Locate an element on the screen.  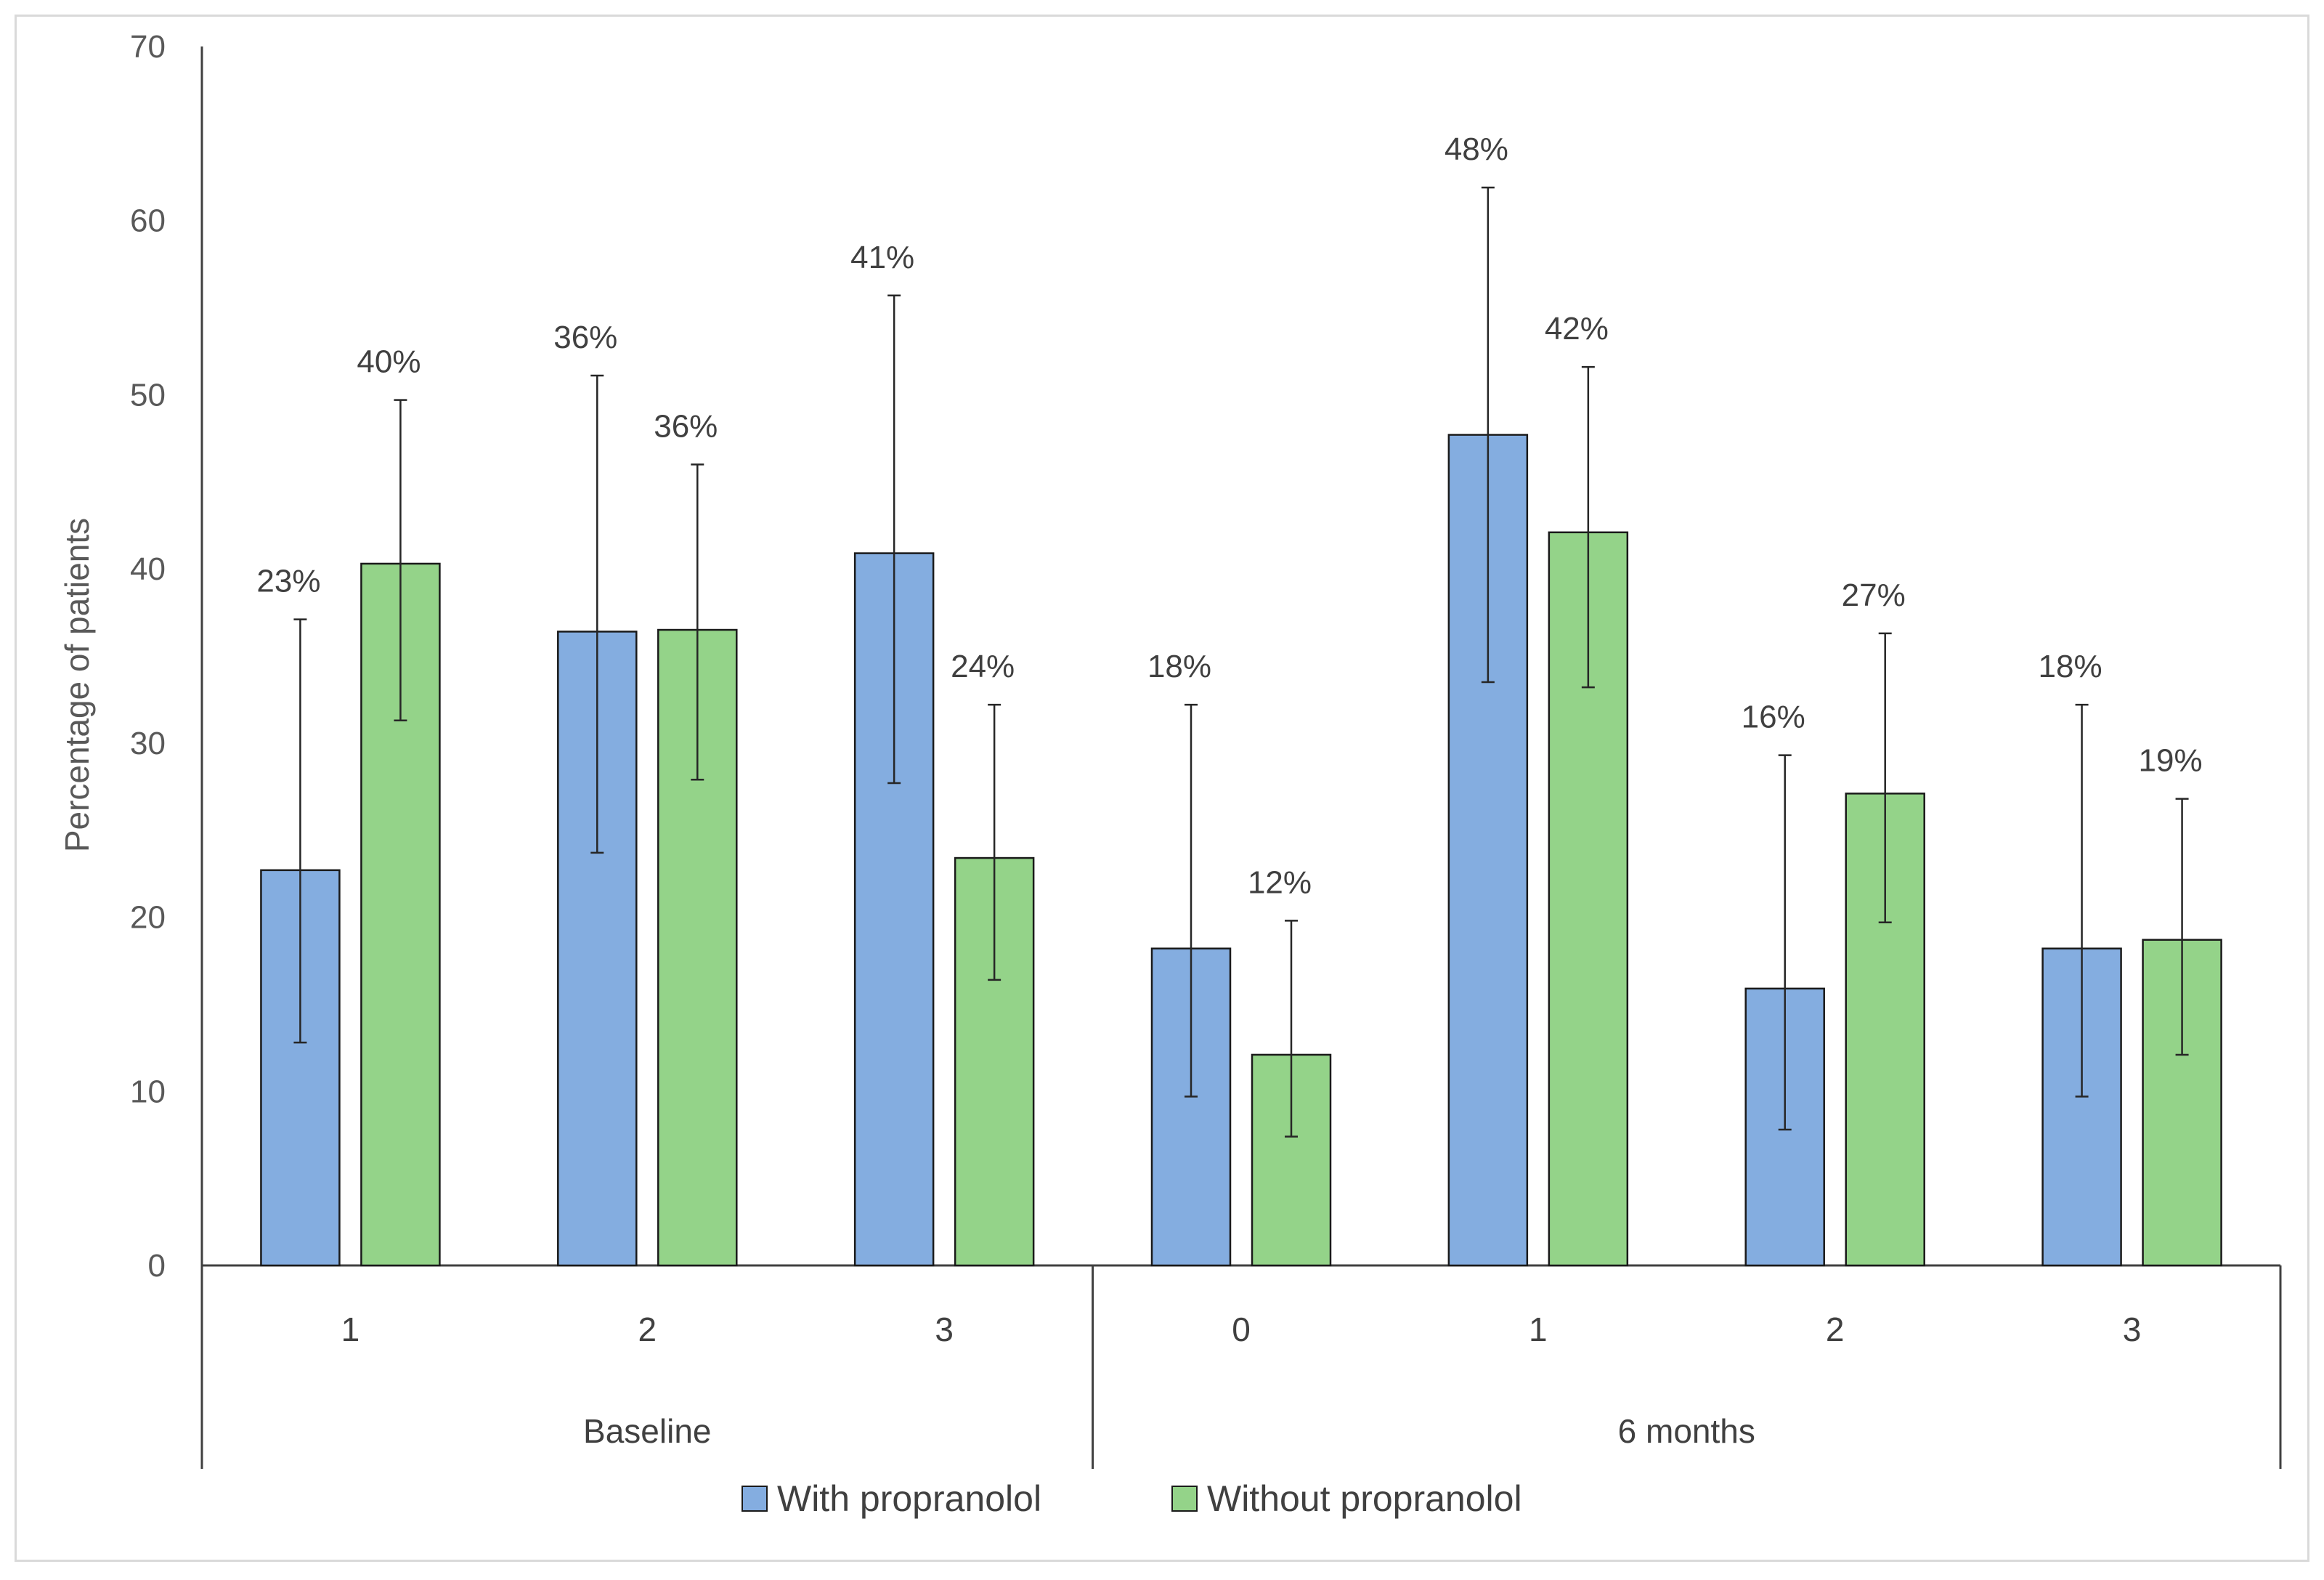
legend-swatch-with-propranolol is located at coordinates (755, 1499).